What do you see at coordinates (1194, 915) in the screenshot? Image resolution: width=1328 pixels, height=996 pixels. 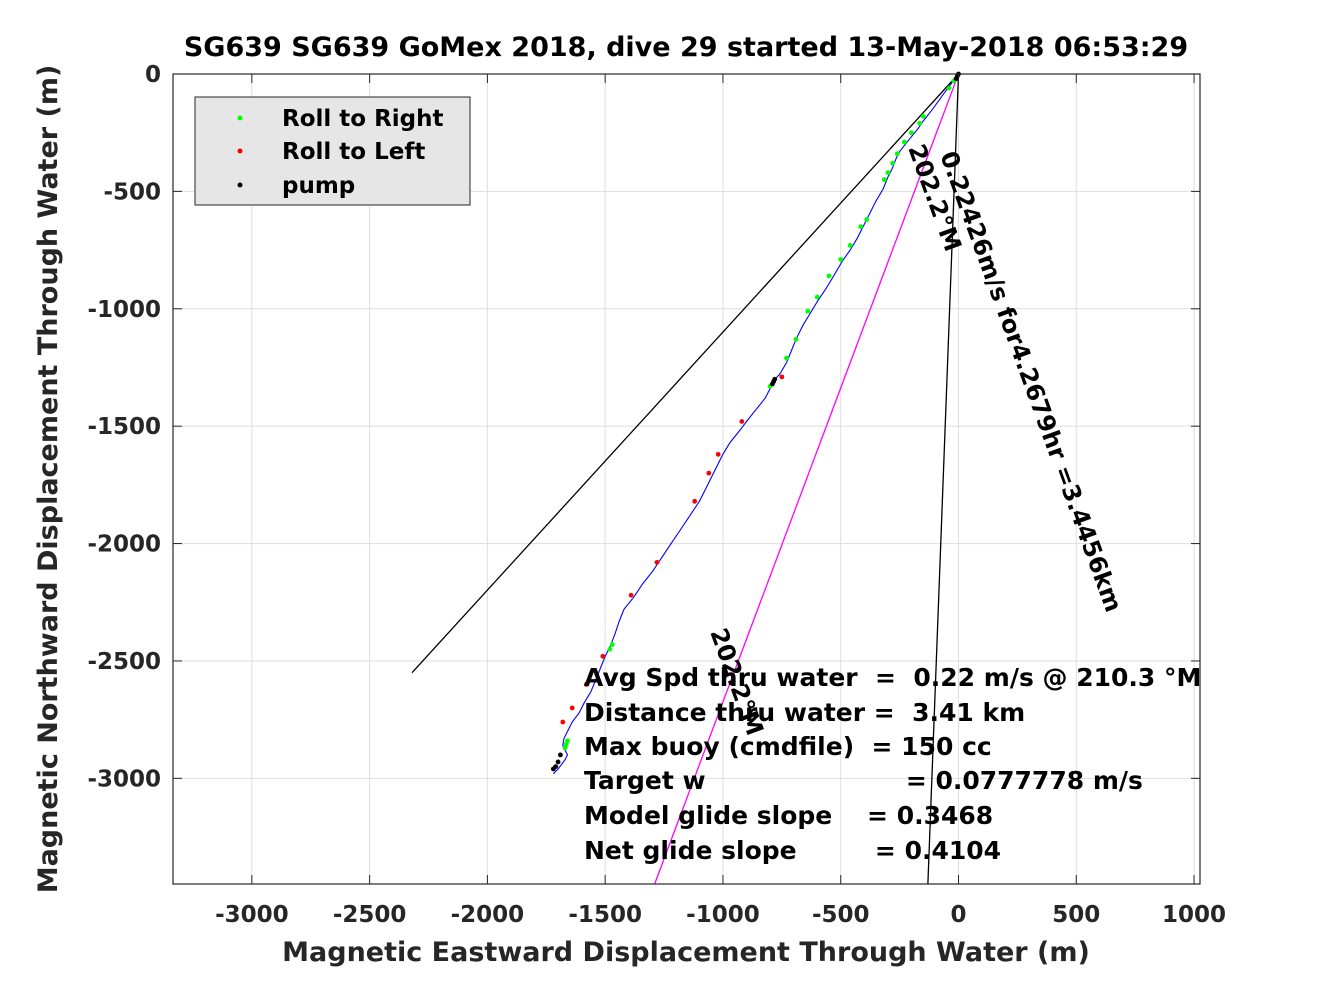 I see `x-tick-label: 1000` at bounding box center [1194, 915].